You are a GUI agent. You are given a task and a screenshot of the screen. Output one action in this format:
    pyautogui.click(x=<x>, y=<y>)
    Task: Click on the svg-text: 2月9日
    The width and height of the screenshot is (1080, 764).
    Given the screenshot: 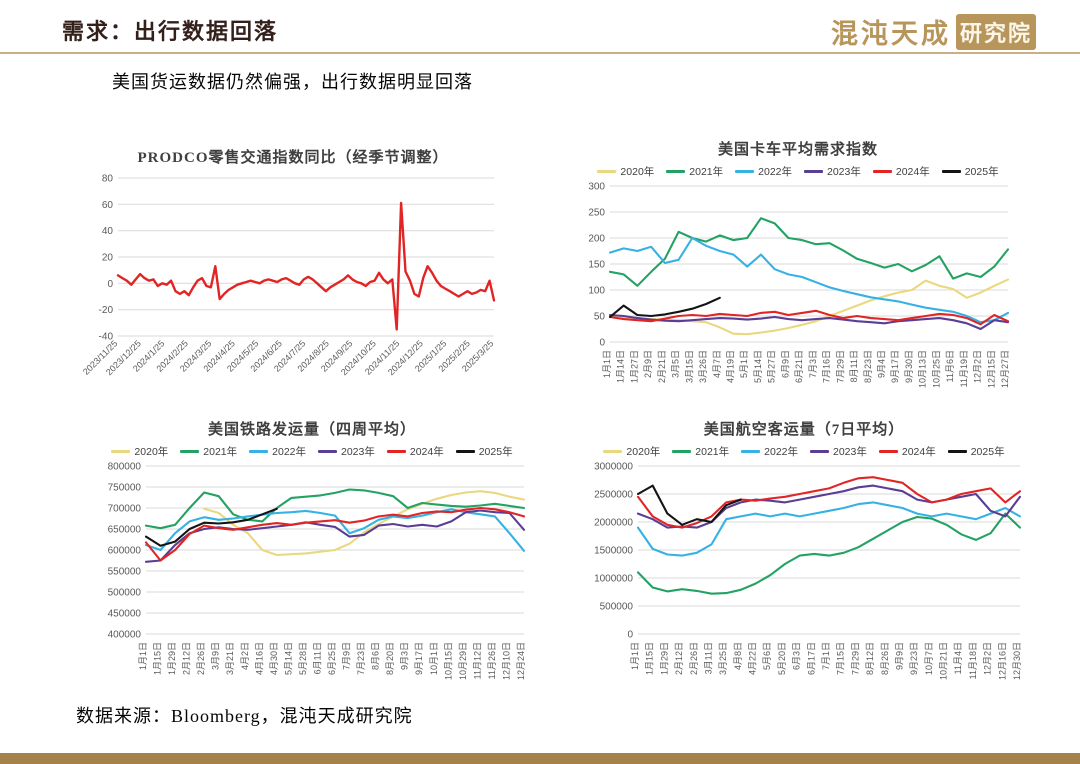 What is the action you would take?
    pyautogui.click(x=648, y=364)
    